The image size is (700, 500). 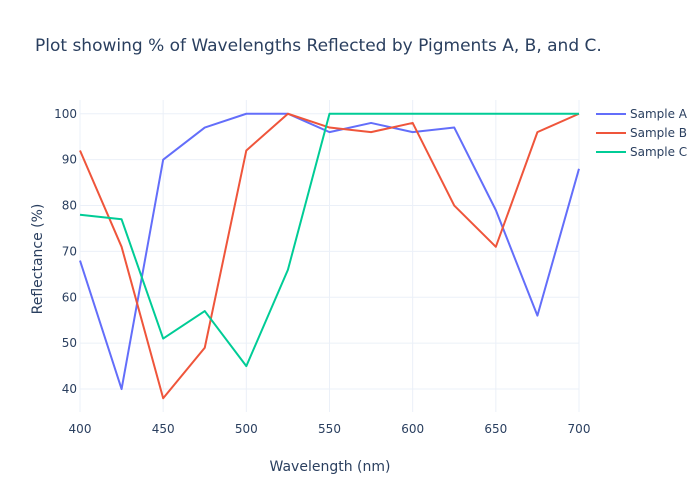 What do you see at coordinates (495, 429) in the screenshot?
I see `x-tick-label: 650` at bounding box center [495, 429].